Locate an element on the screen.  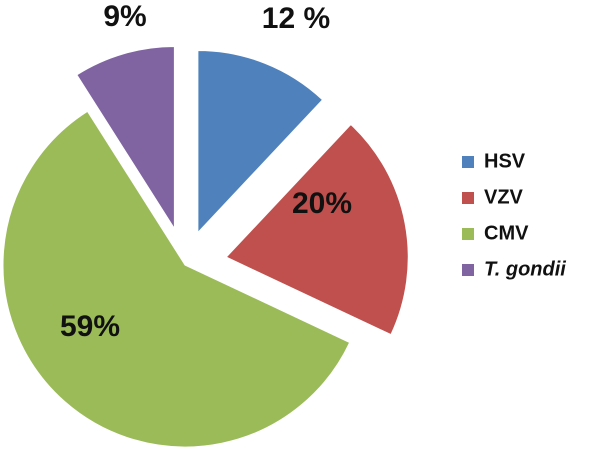
value-label: 59% is located at coordinates (90, 326).